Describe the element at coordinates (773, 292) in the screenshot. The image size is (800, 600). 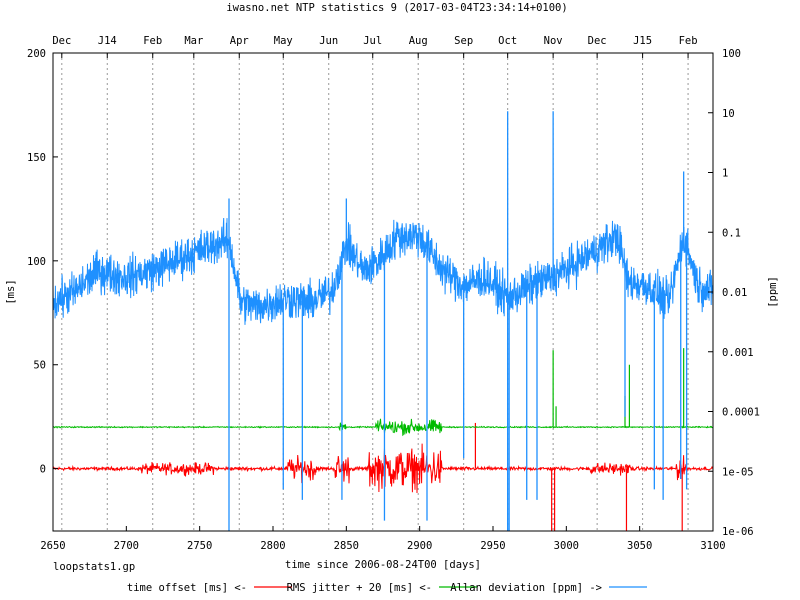
I see `y2-axis-label: [ppm]` at that location.